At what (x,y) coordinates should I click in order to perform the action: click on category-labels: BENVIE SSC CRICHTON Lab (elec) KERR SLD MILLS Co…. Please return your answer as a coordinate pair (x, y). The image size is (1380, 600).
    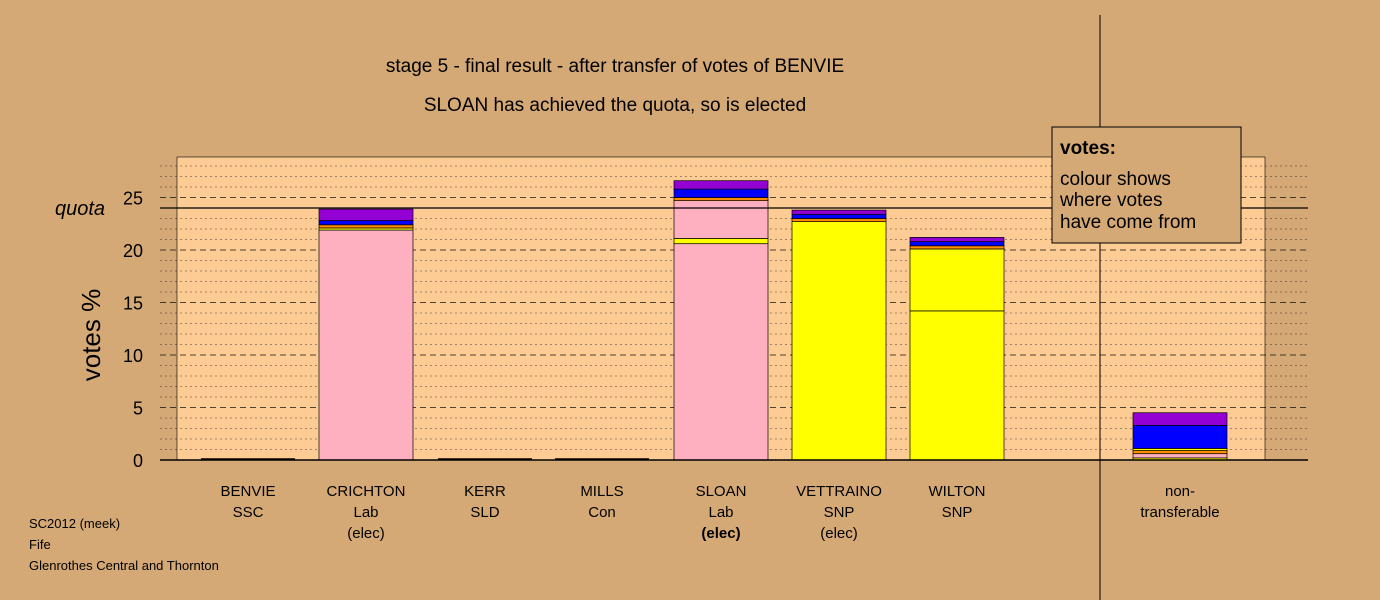
    Looking at the image, I should click on (719, 512).